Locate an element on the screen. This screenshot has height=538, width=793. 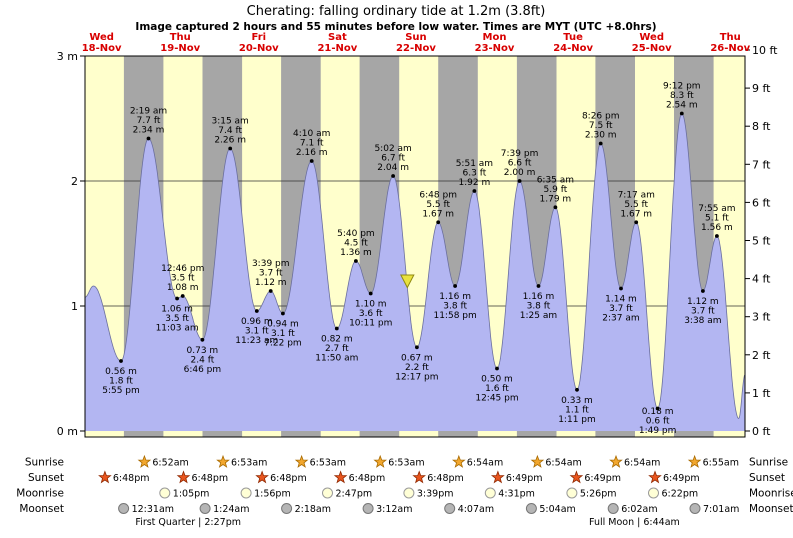
tide-extreme-label-line: 1:25 am is located at coordinates (538, 316).